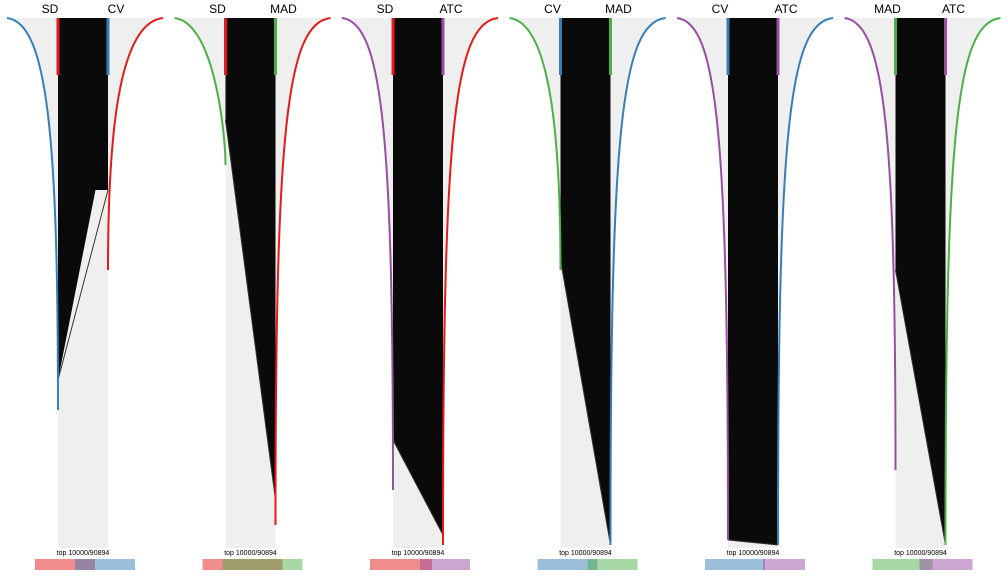 The image size is (1008, 576). Describe the element at coordinates (116, 9) in the screenshot. I see `right-label: CV` at that location.